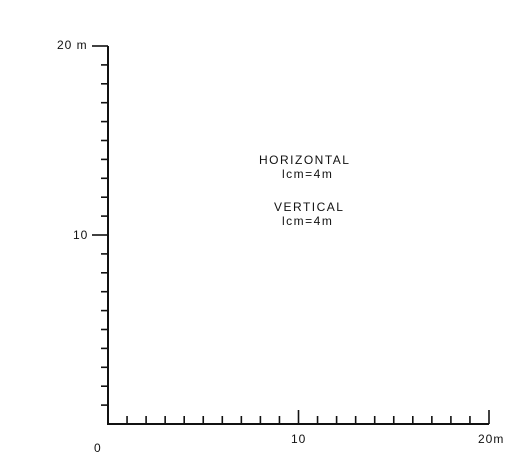 This screenshot has height=463, width=517. What do you see at coordinates (81, 235) in the screenshot?
I see `y-tick-label-10: 10` at bounding box center [81, 235].